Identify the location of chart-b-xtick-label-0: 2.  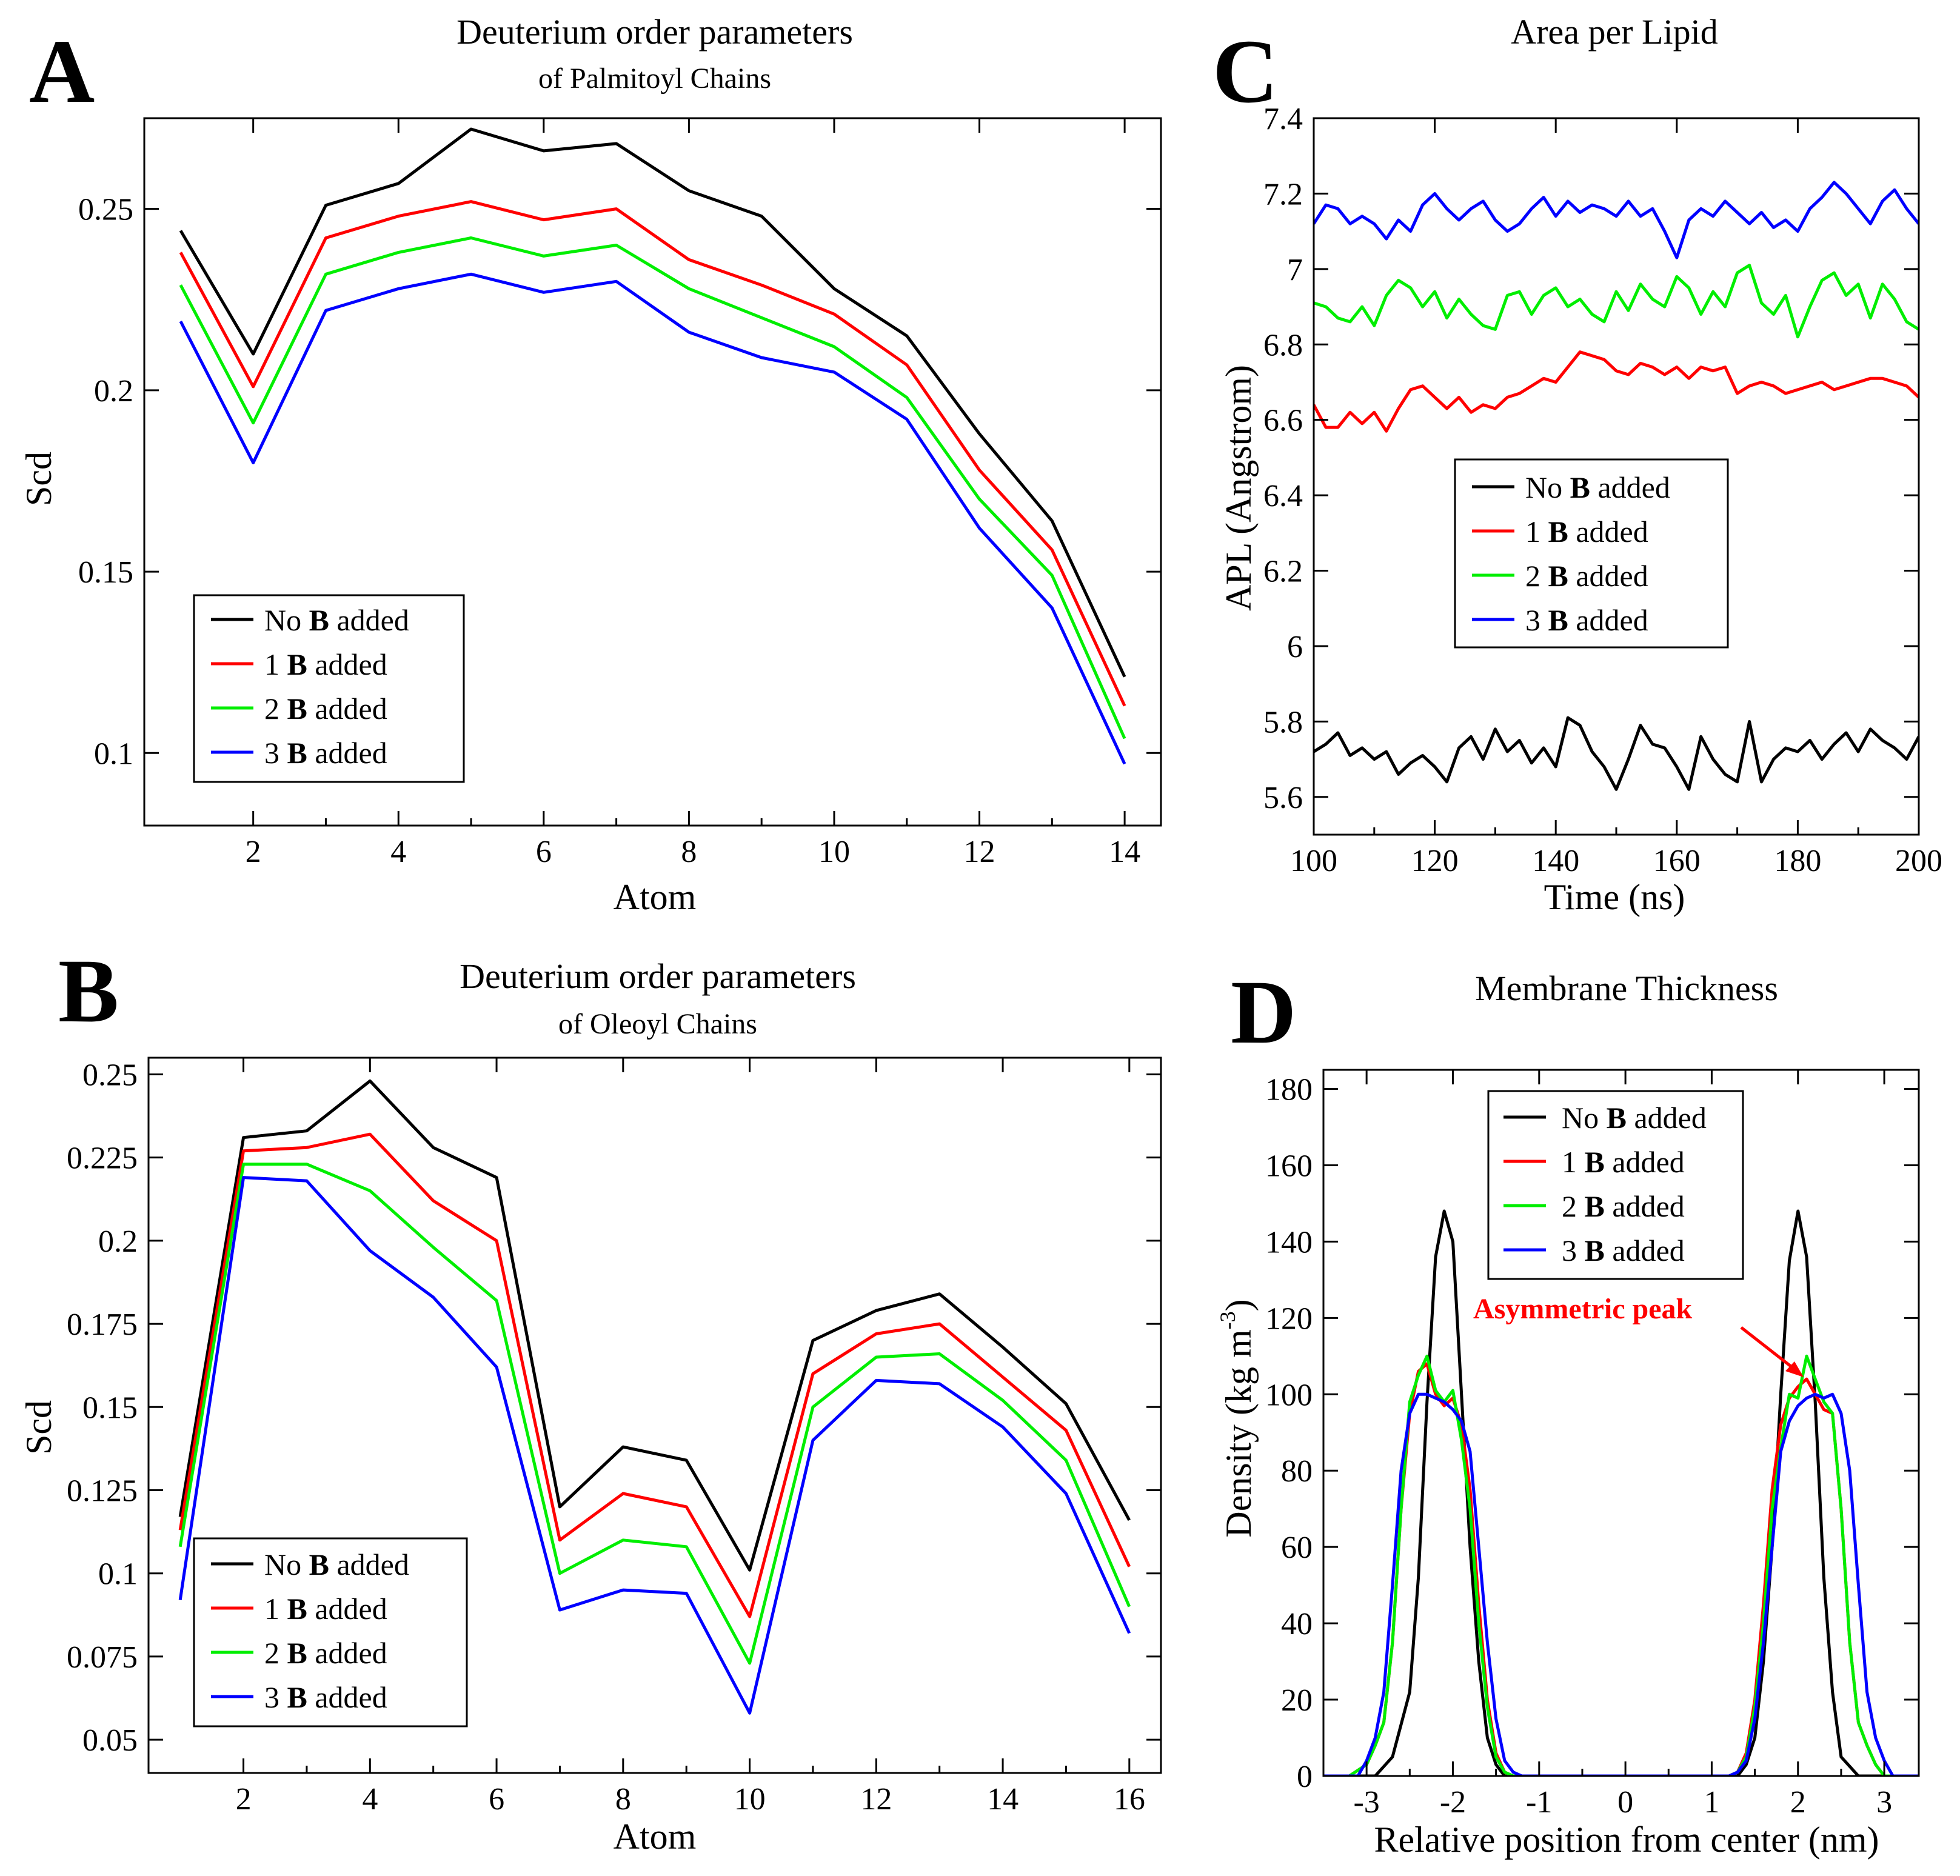
(244, 1800).